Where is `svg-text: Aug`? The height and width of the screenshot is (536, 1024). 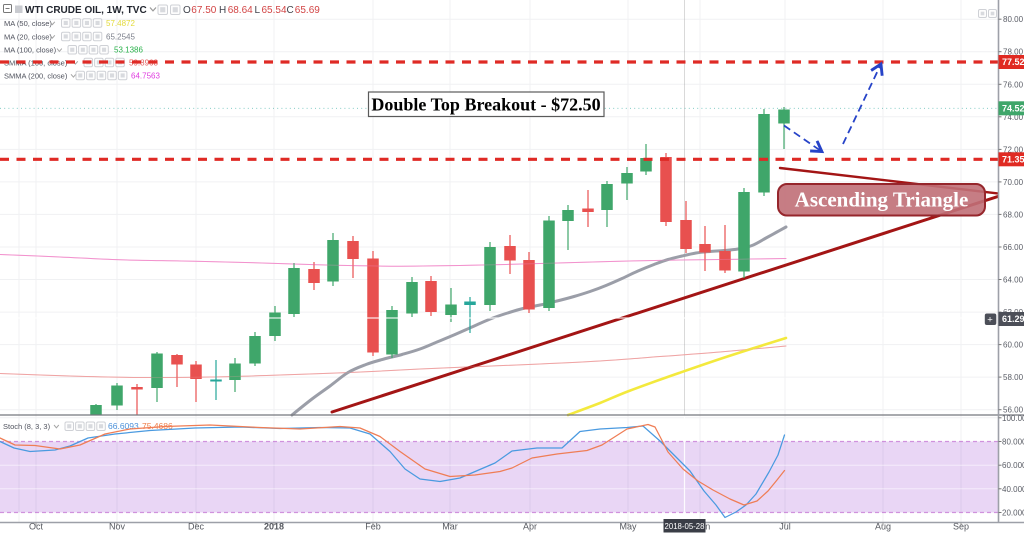
svg-text: Aug is located at coordinates (883, 527).